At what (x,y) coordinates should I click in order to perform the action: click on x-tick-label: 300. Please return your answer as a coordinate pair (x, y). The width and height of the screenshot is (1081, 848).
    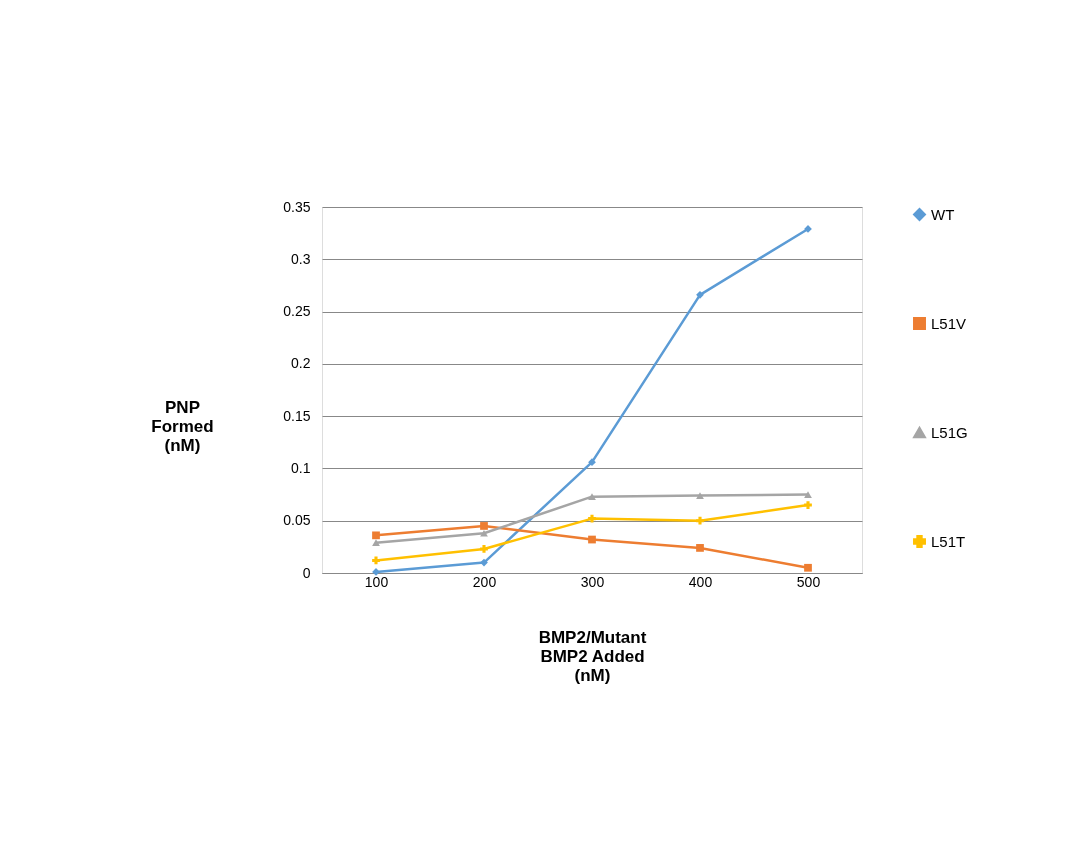
    Looking at the image, I should click on (592, 581).